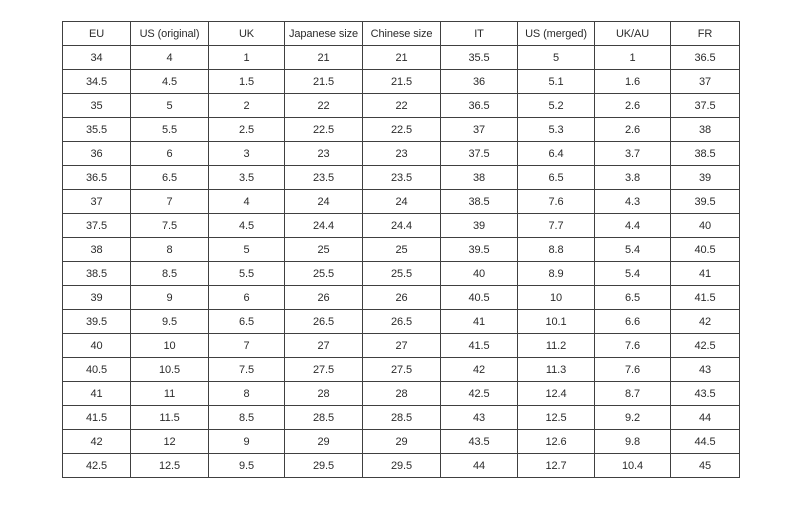 The height and width of the screenshot is (505, 793). I want to click on table-row: 34 4 1 21 21 35.5 5 1 36.5, so click(401, 57).